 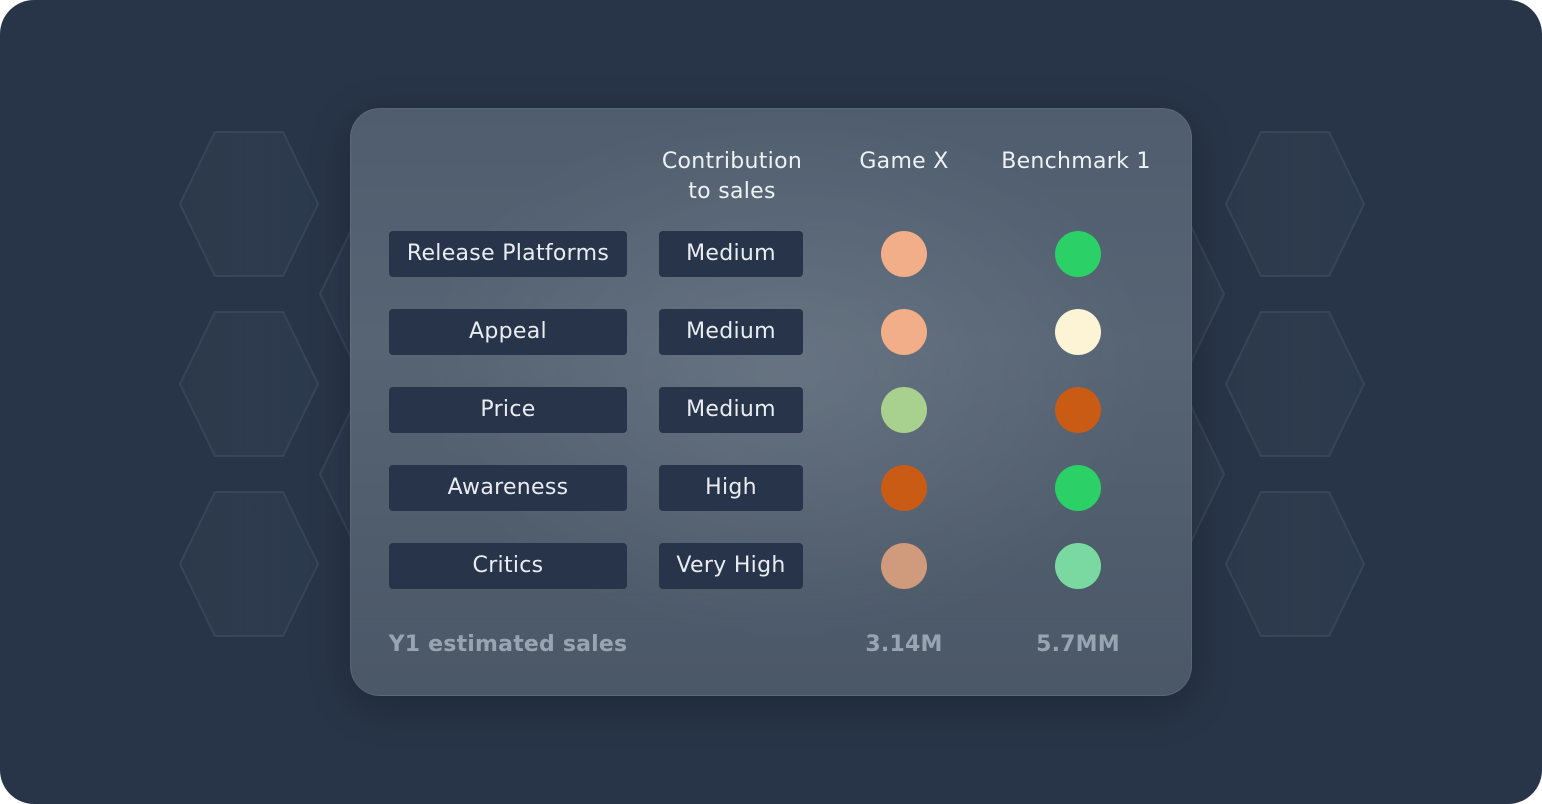 What do you see at coordinates (508, 566) in the screenshot?
I see `row-label: Critics` at bounding box center [508, 566].